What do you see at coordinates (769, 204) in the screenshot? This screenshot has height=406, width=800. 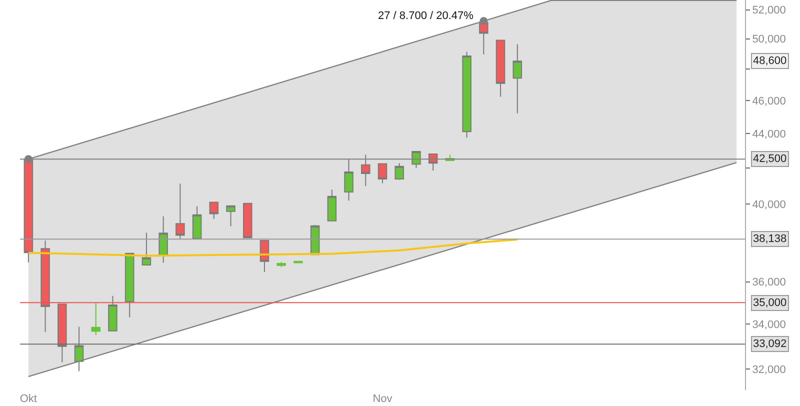 I see `y-tick-label: 40,000` at bounding box center [769, 204].